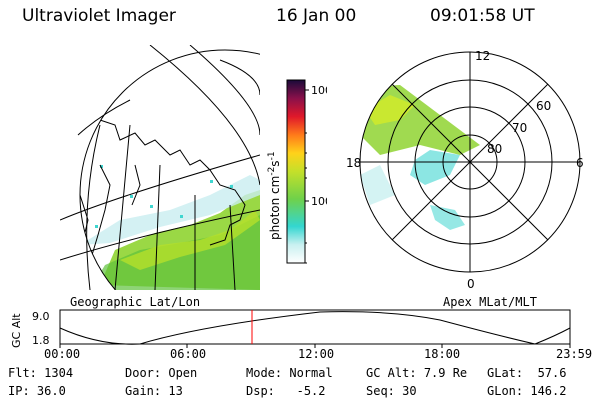  Describe the element at coordinates (41, 373) in the screenshot. I see `status-flt: Flt: 1304` at that location.